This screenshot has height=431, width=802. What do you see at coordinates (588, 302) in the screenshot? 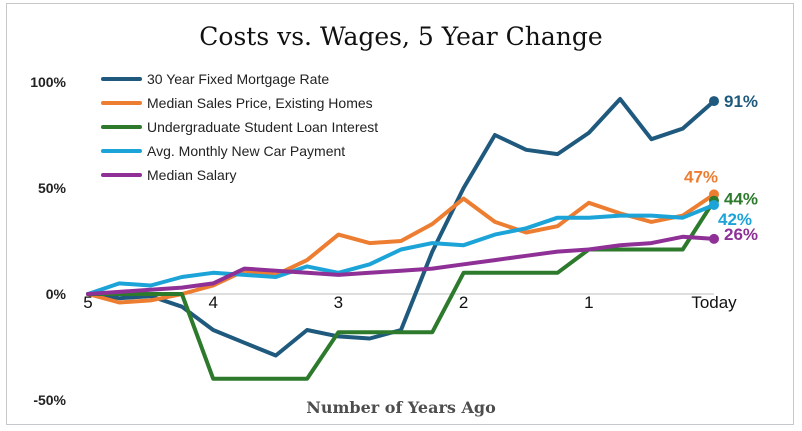
I see `x-tick-label: 1` at bounding box center [588, 302].